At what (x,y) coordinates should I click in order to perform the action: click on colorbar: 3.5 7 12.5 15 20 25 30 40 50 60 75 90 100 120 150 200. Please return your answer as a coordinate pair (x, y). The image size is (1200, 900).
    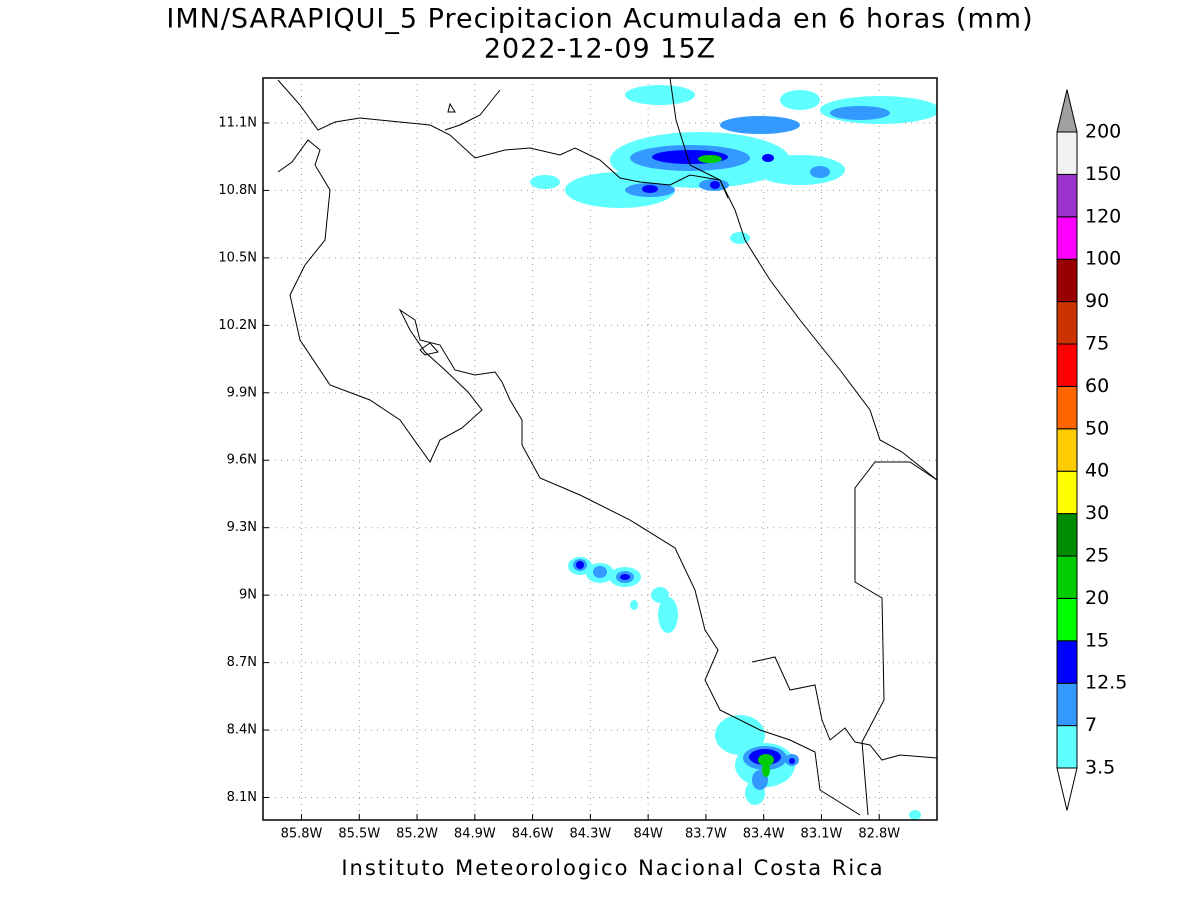
    Looking at the image, I should click on (1091, 450).